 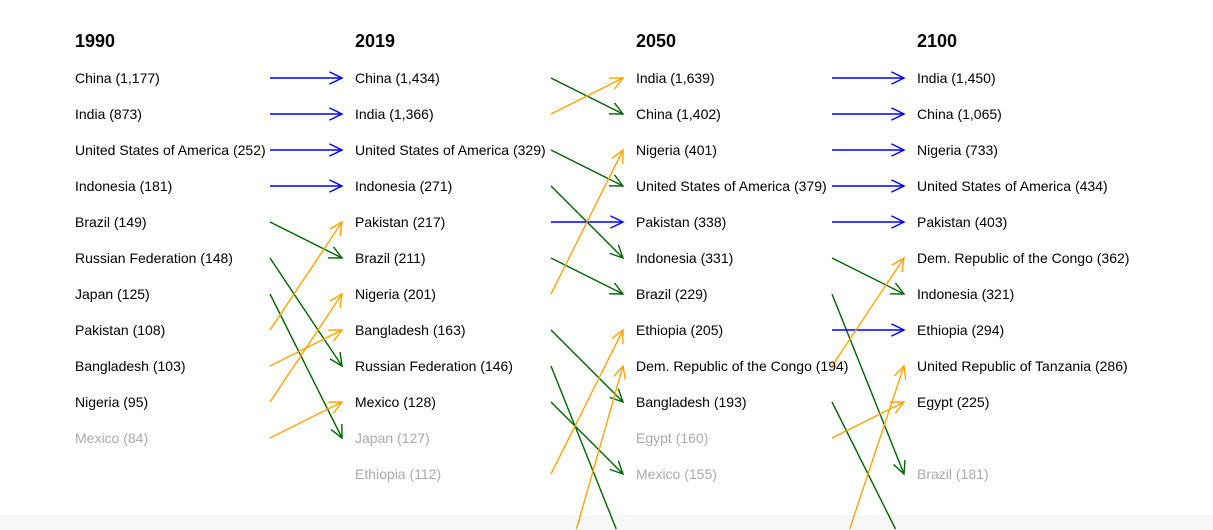 I want to click on country-rank-label: Indonesia (331), so click(x=685, y=258).